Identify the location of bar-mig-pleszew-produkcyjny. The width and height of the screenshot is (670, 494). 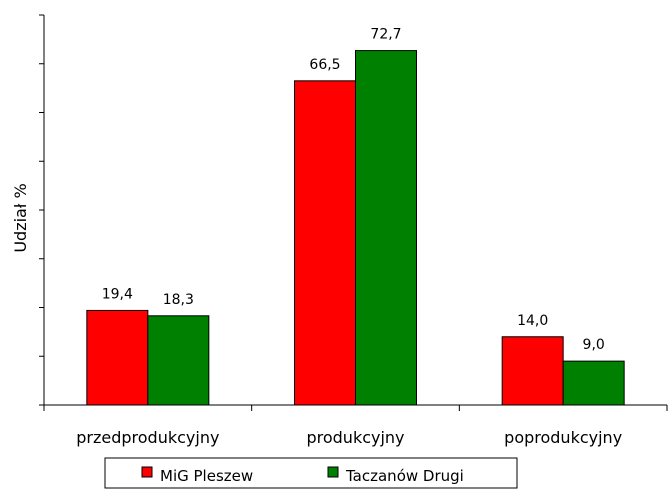
(325, 243).